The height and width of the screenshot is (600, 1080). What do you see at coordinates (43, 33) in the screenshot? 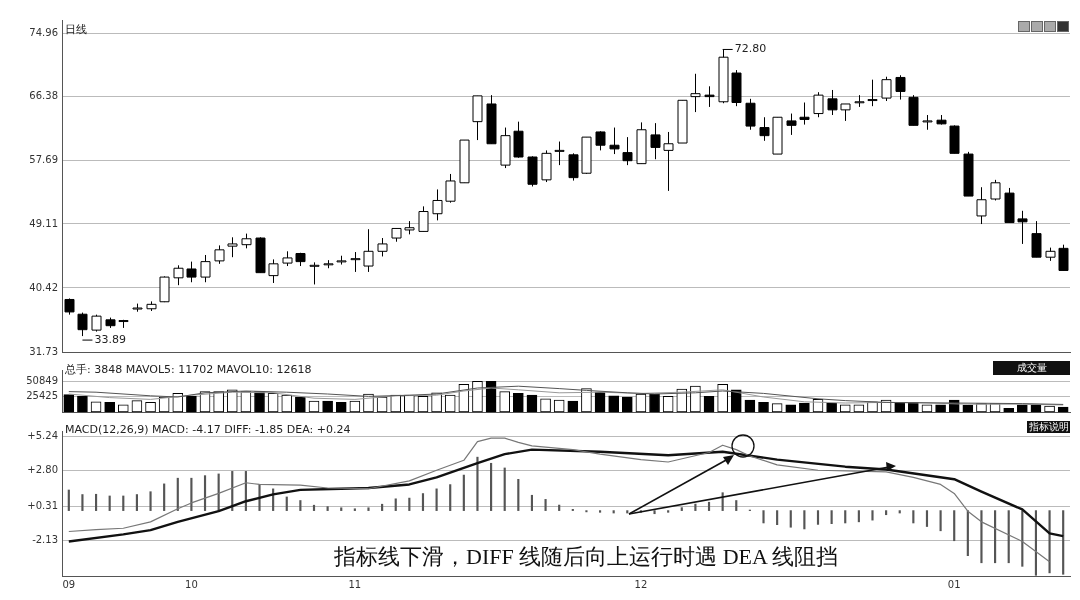
I see `y-tick-label: 74.96` at bounding box center [43, 33].